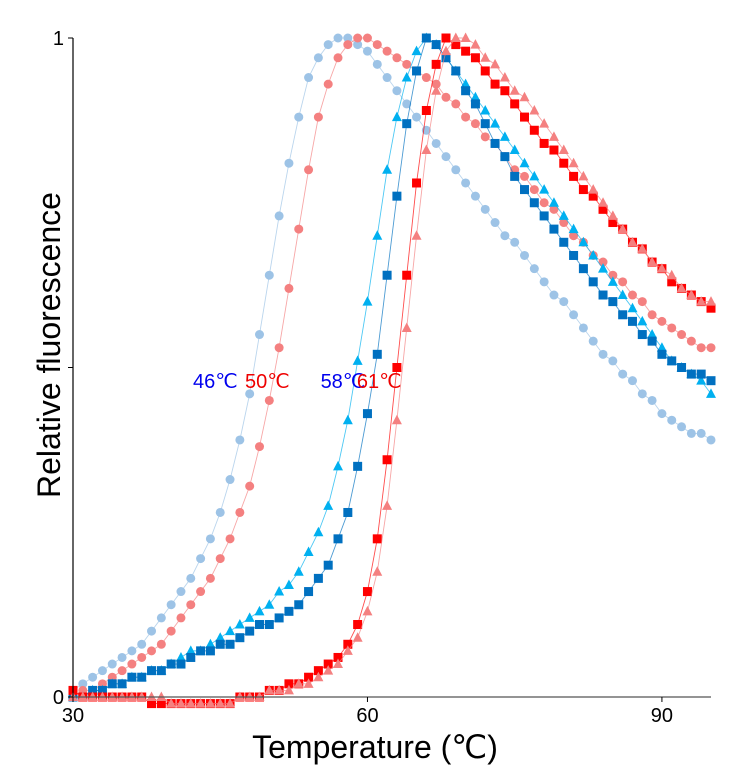  I want to click on annotation-label: 46℃, so click(215, 382).